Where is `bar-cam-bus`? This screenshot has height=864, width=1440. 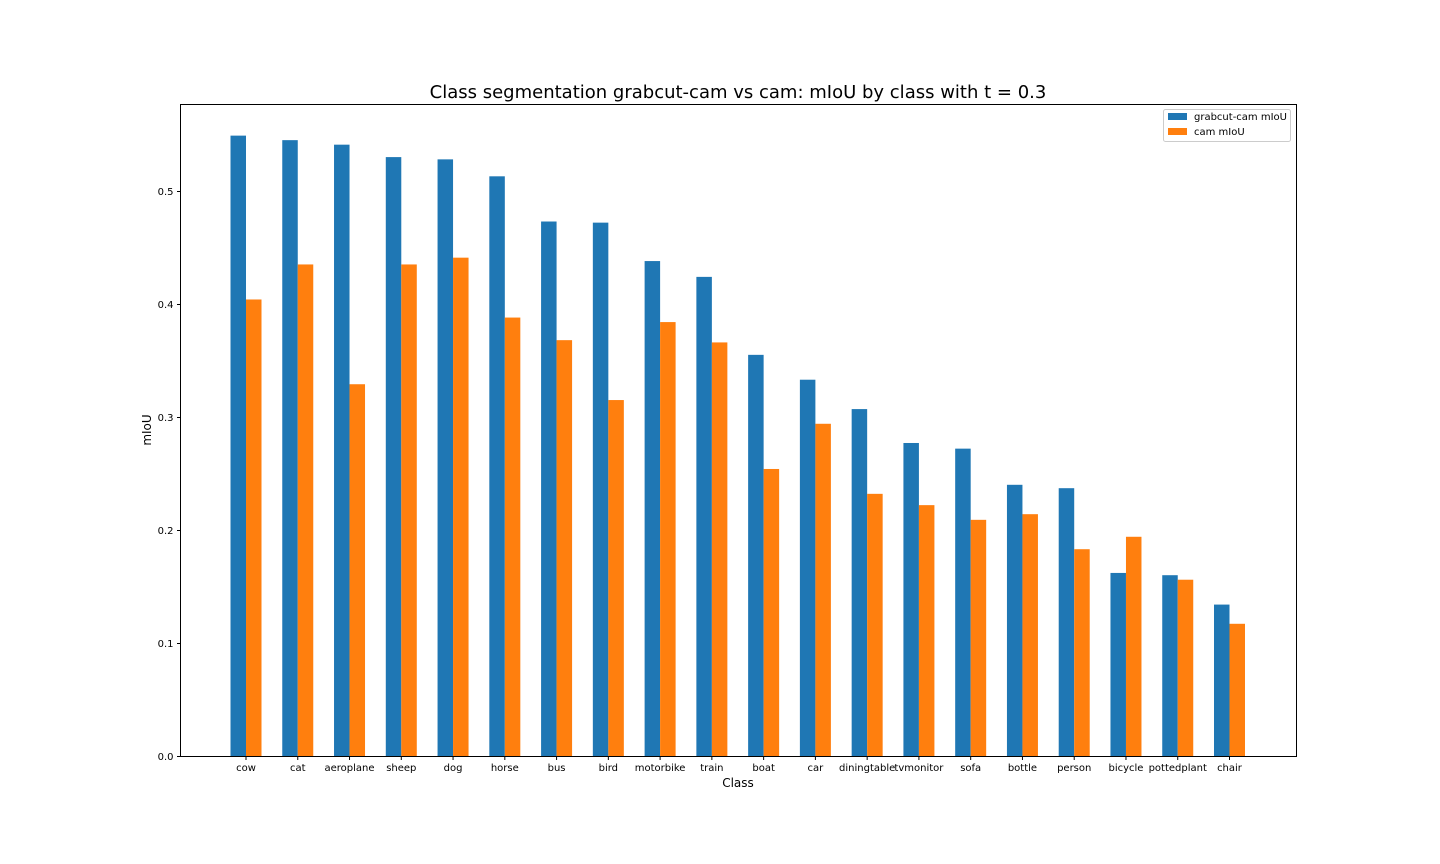 bar-cam-bus is located at coordinates (564, 548).